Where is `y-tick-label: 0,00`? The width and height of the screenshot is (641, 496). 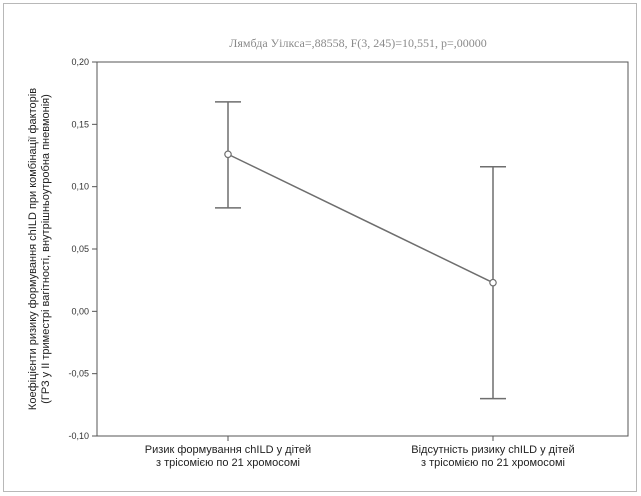
y-tick-label: 0,00 is located at coordinates (80, 311).